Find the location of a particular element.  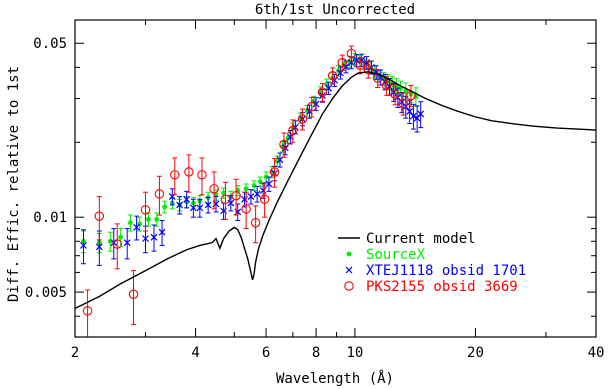

legend-item: Current model is located at coordinates (407, 239).